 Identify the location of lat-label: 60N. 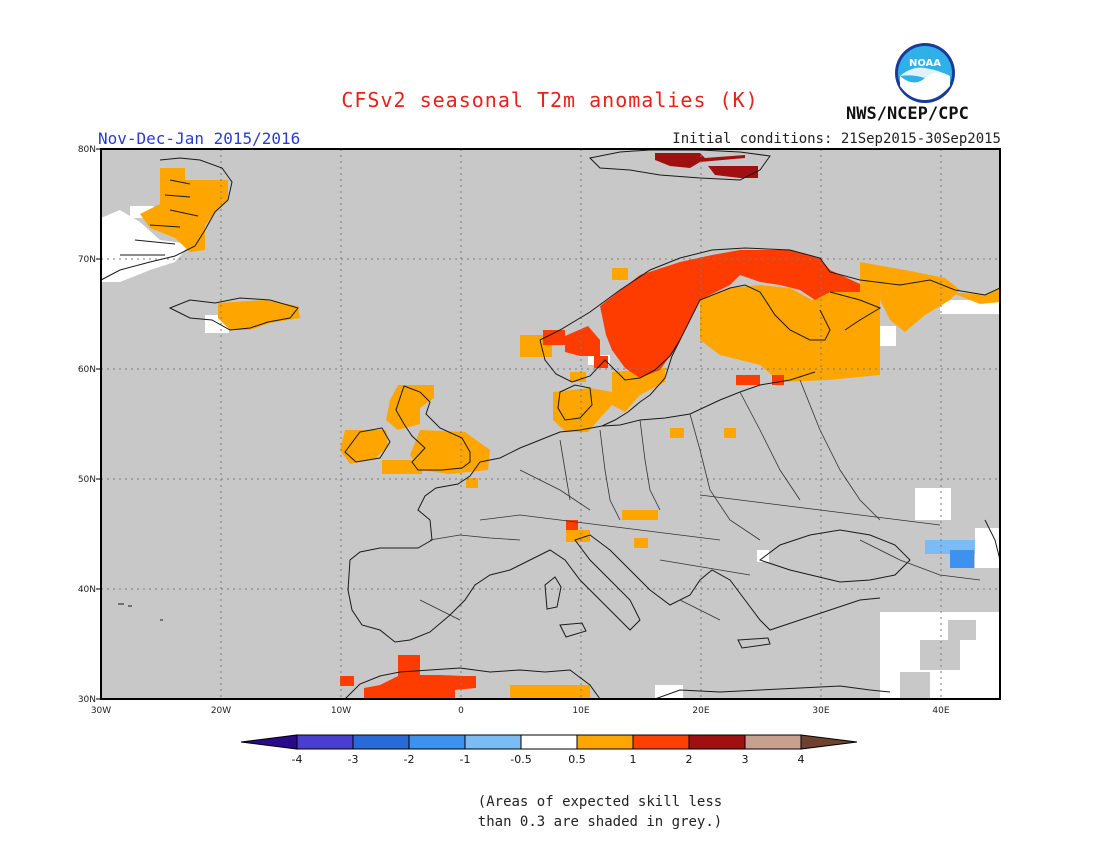
(87, 370).